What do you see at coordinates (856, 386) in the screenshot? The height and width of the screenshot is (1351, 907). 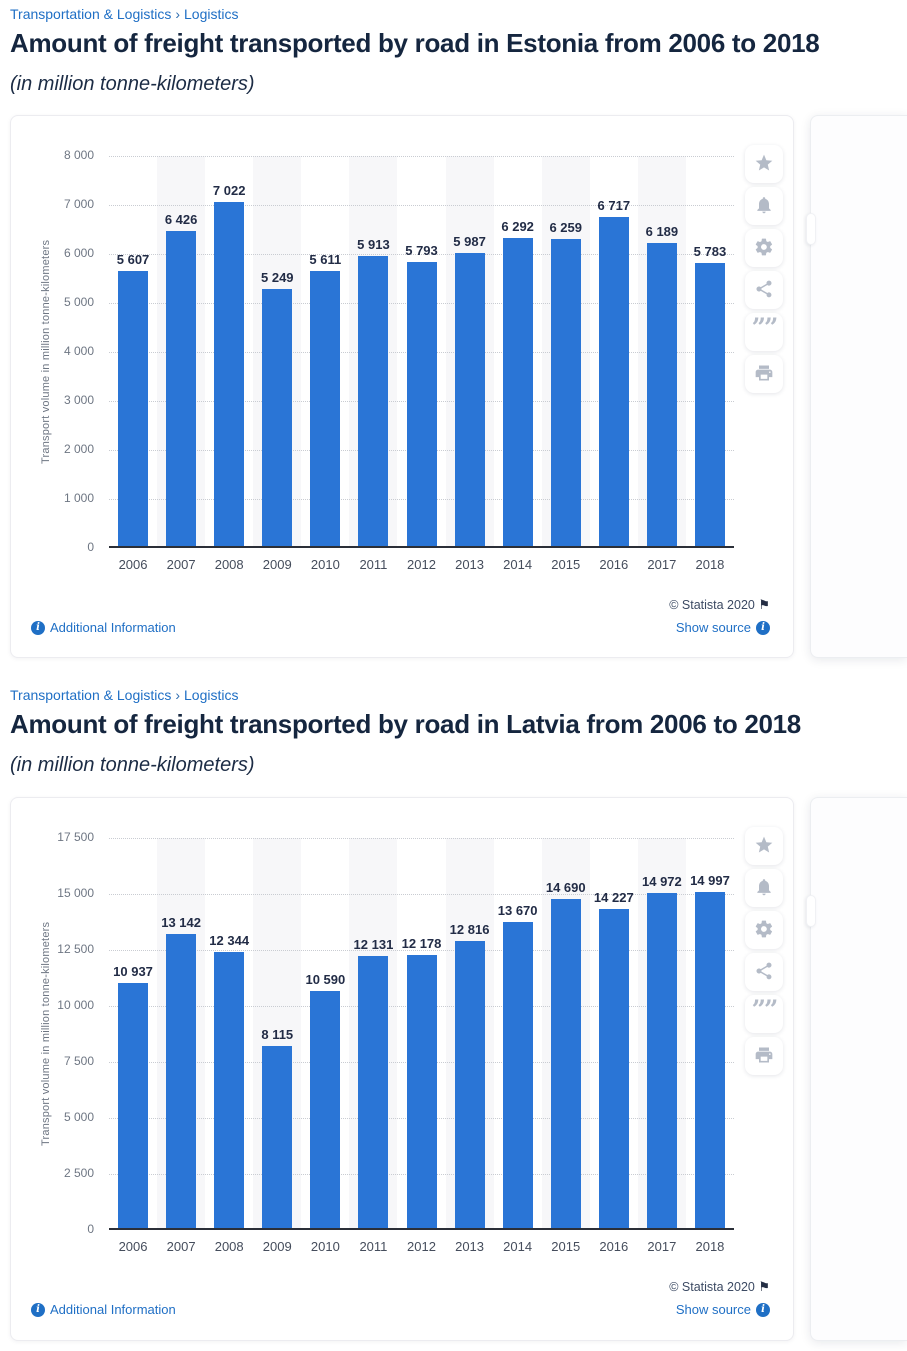 I see `next-chart-preview-panel` at bounding box center [856, 386].